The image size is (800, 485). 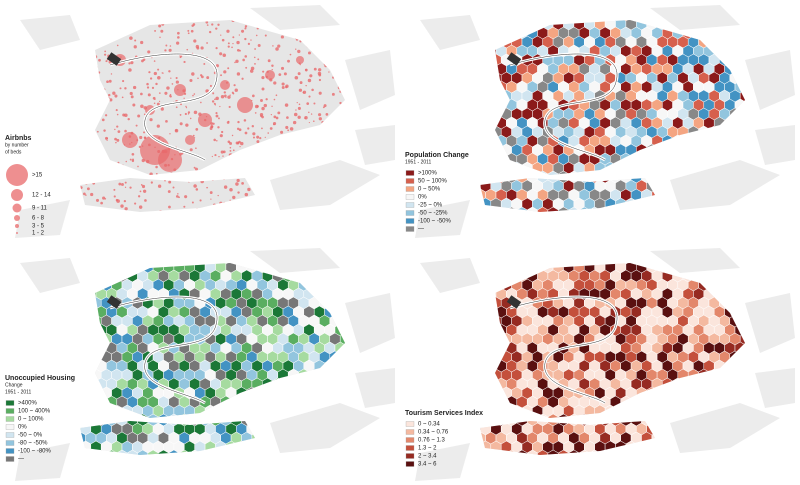 I want to click on legend-label: -25 ~ 0%, so click(x=430, y=206).